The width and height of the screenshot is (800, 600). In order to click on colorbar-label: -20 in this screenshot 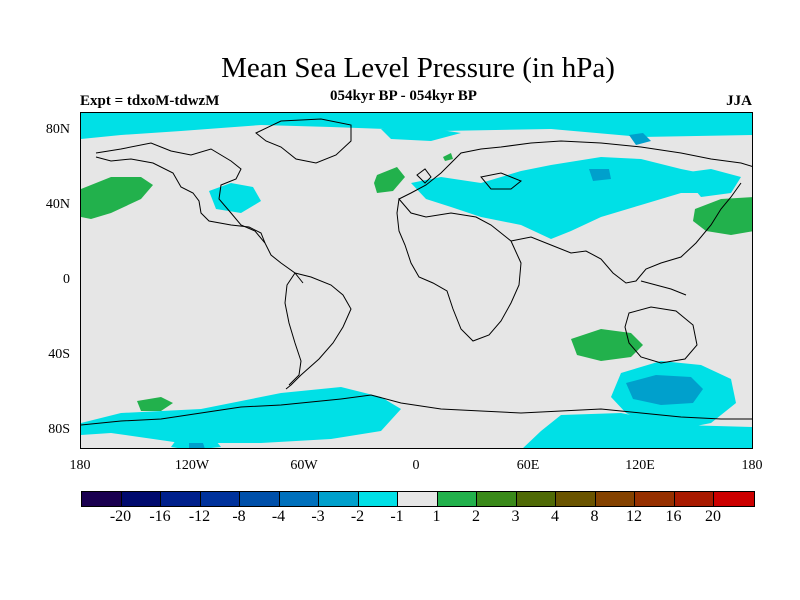, I will do `click(120, 516)`.